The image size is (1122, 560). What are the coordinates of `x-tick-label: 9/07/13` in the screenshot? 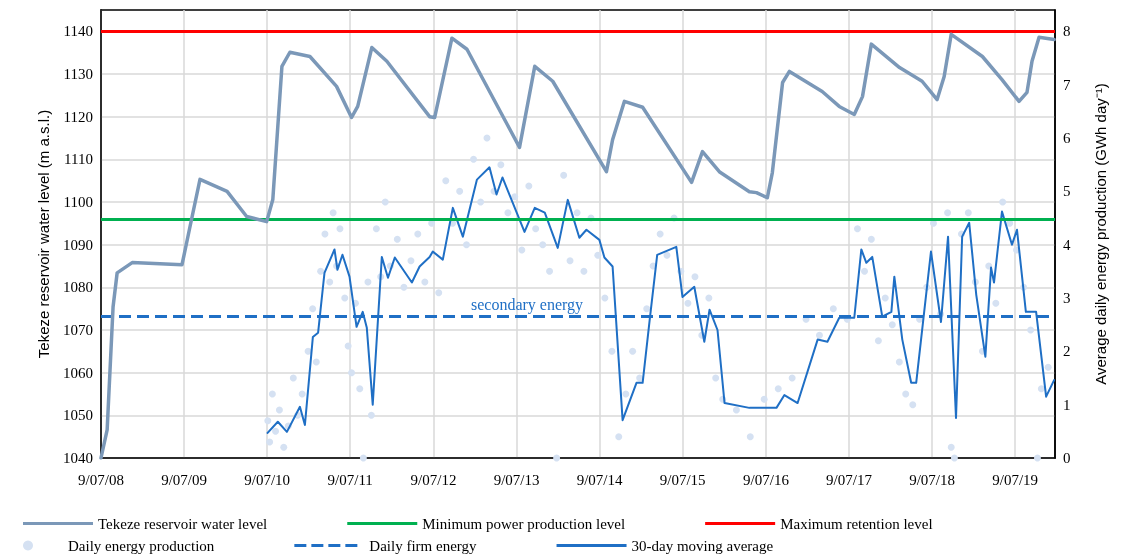 It's located at (516, 479).